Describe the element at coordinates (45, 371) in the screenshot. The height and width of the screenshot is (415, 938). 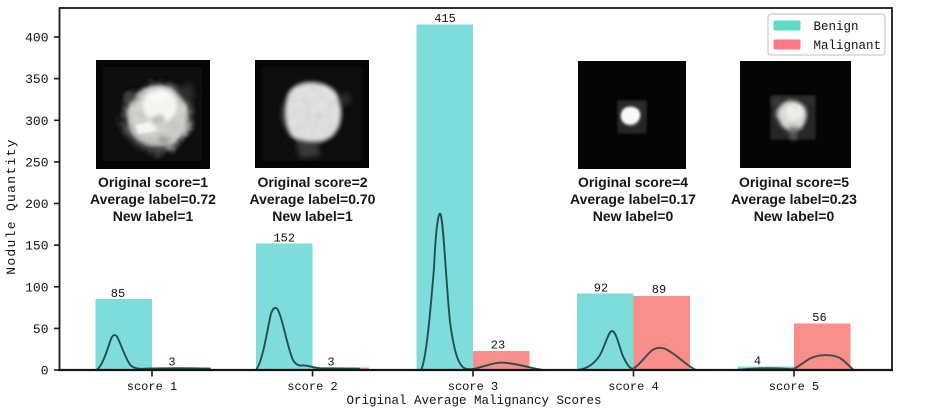
I see `svg-text: 0` at that location.